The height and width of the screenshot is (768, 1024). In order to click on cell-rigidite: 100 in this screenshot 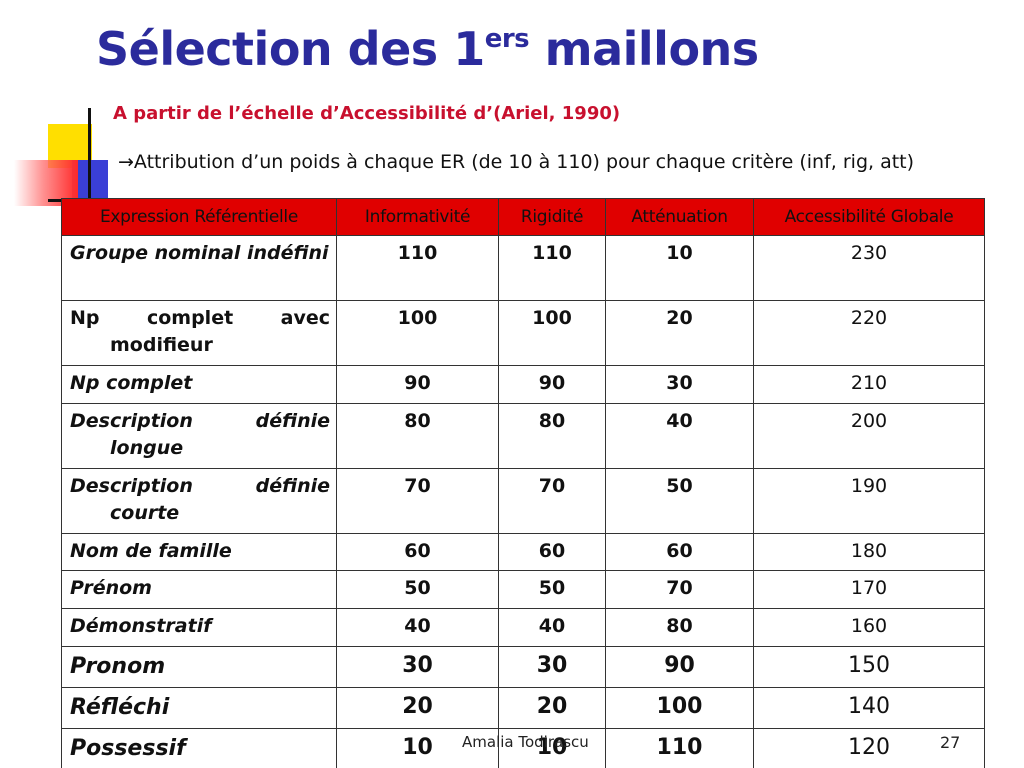, I will do `click(552, 333)`.